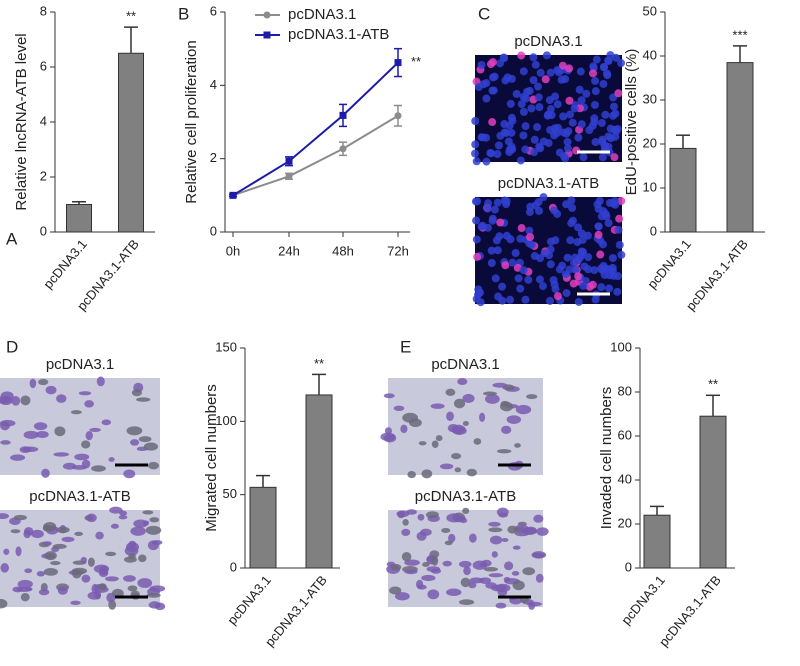 The image size is (800, 666). Describe the element at coordinates (416, 61) in the screenshot. I see `significance: **` at that location.